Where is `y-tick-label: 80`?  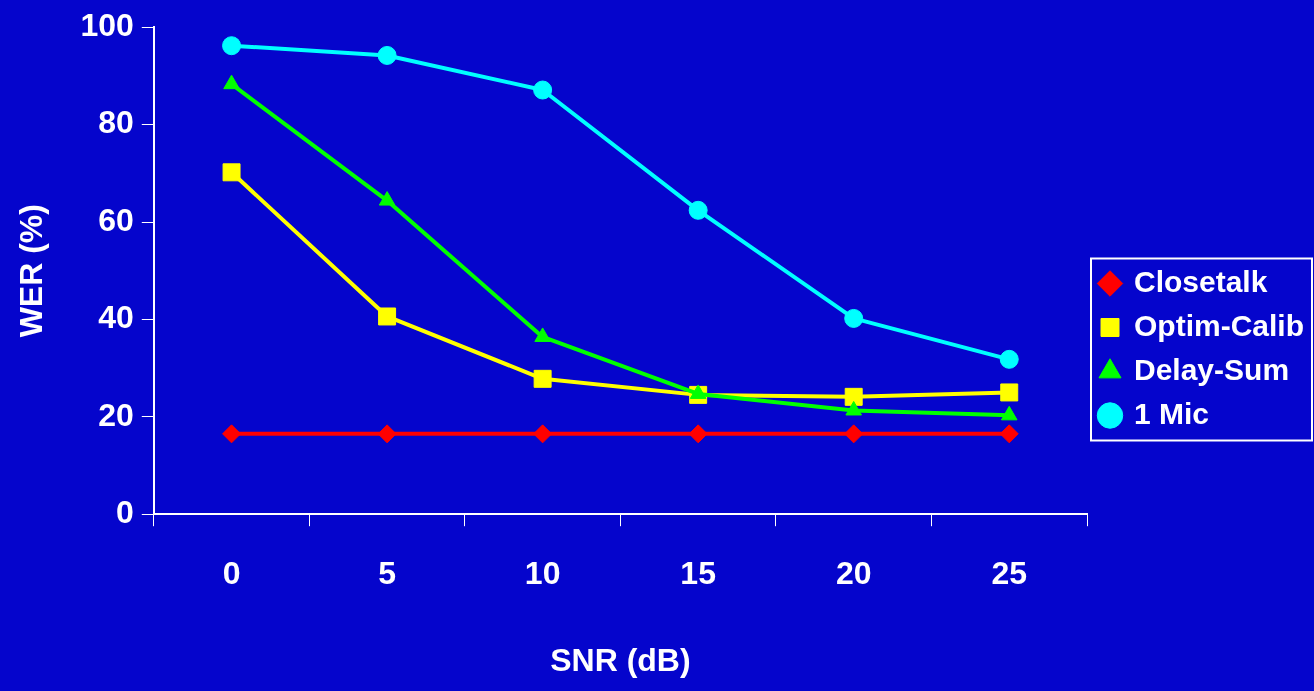
y-tick-label: 80 is located at coordinates (116, 122).